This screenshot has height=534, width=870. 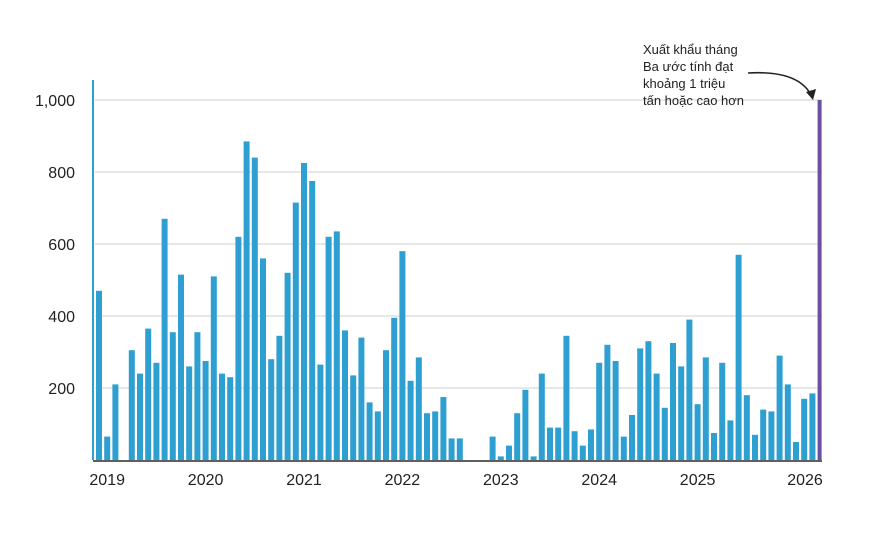 I want to click on y-axis-labels: 200 400 600 800 1,000, so click(x=55, y=245).